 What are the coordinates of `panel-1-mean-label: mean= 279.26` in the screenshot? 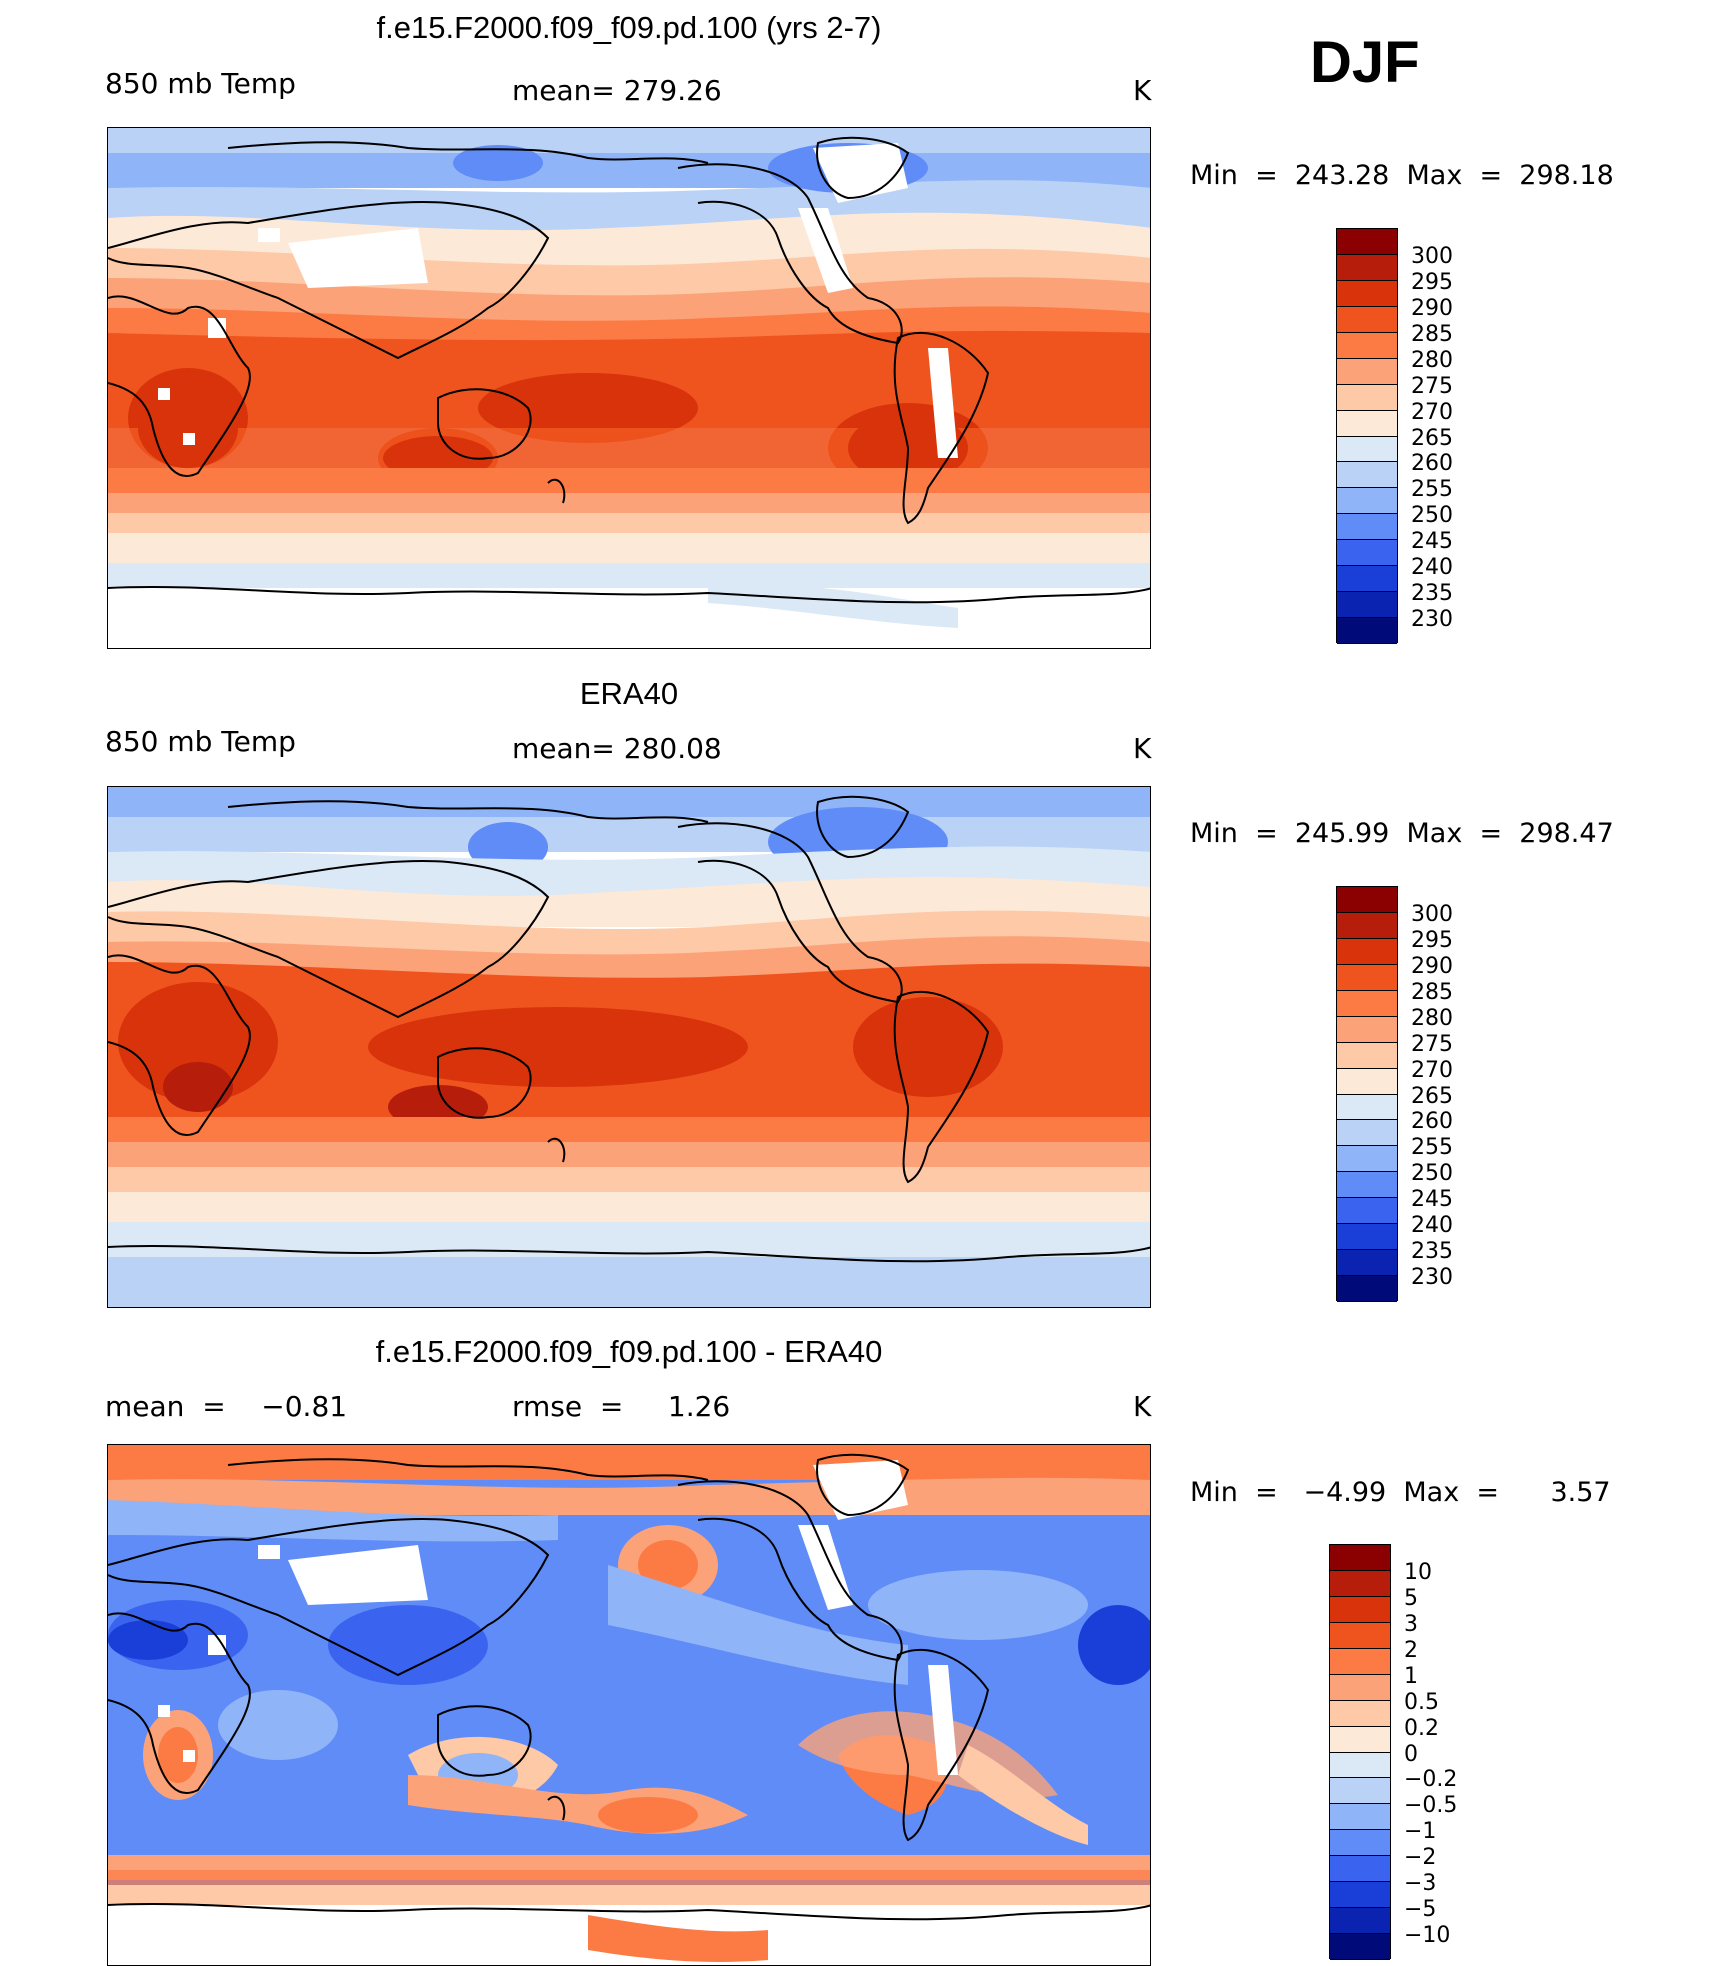 It's located at (617, 90).